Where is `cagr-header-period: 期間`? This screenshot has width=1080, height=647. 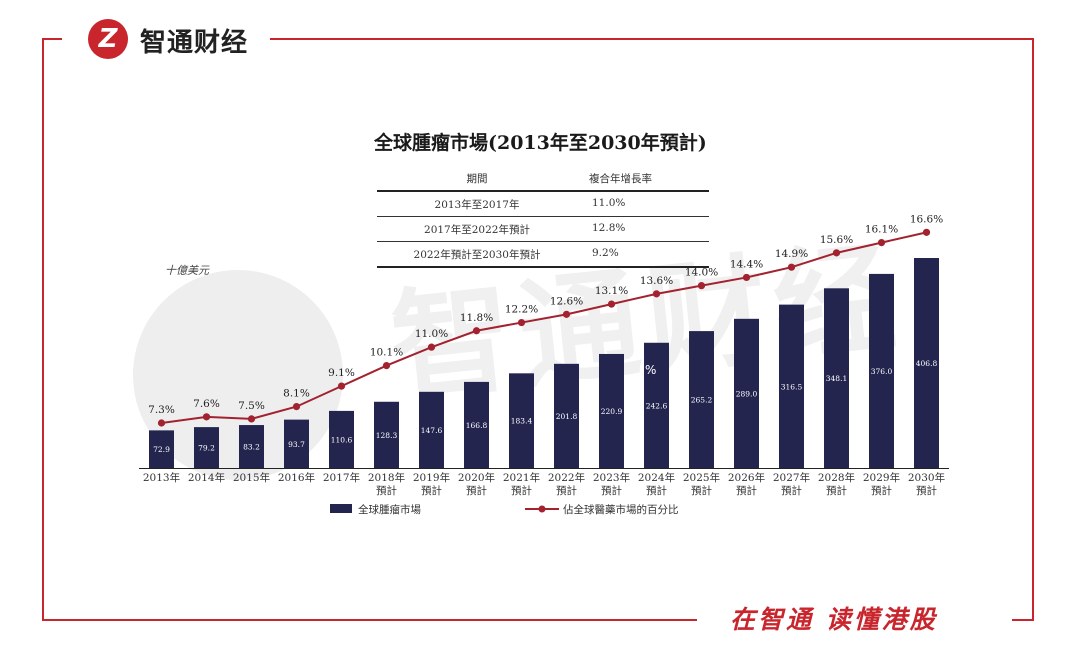
cagr-header-period: 期間 is located at coordinates (477, 179).